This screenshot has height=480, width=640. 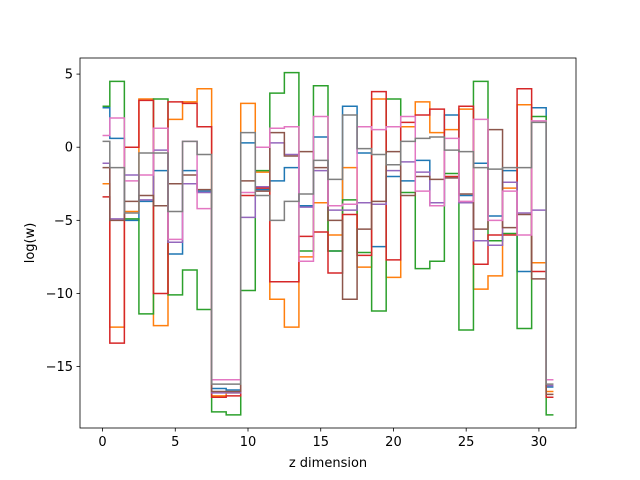 What do you see at coordinates (102, 442) in the screenshot?
I see `x-tick-label: 0` at bounding box center [102, 442].